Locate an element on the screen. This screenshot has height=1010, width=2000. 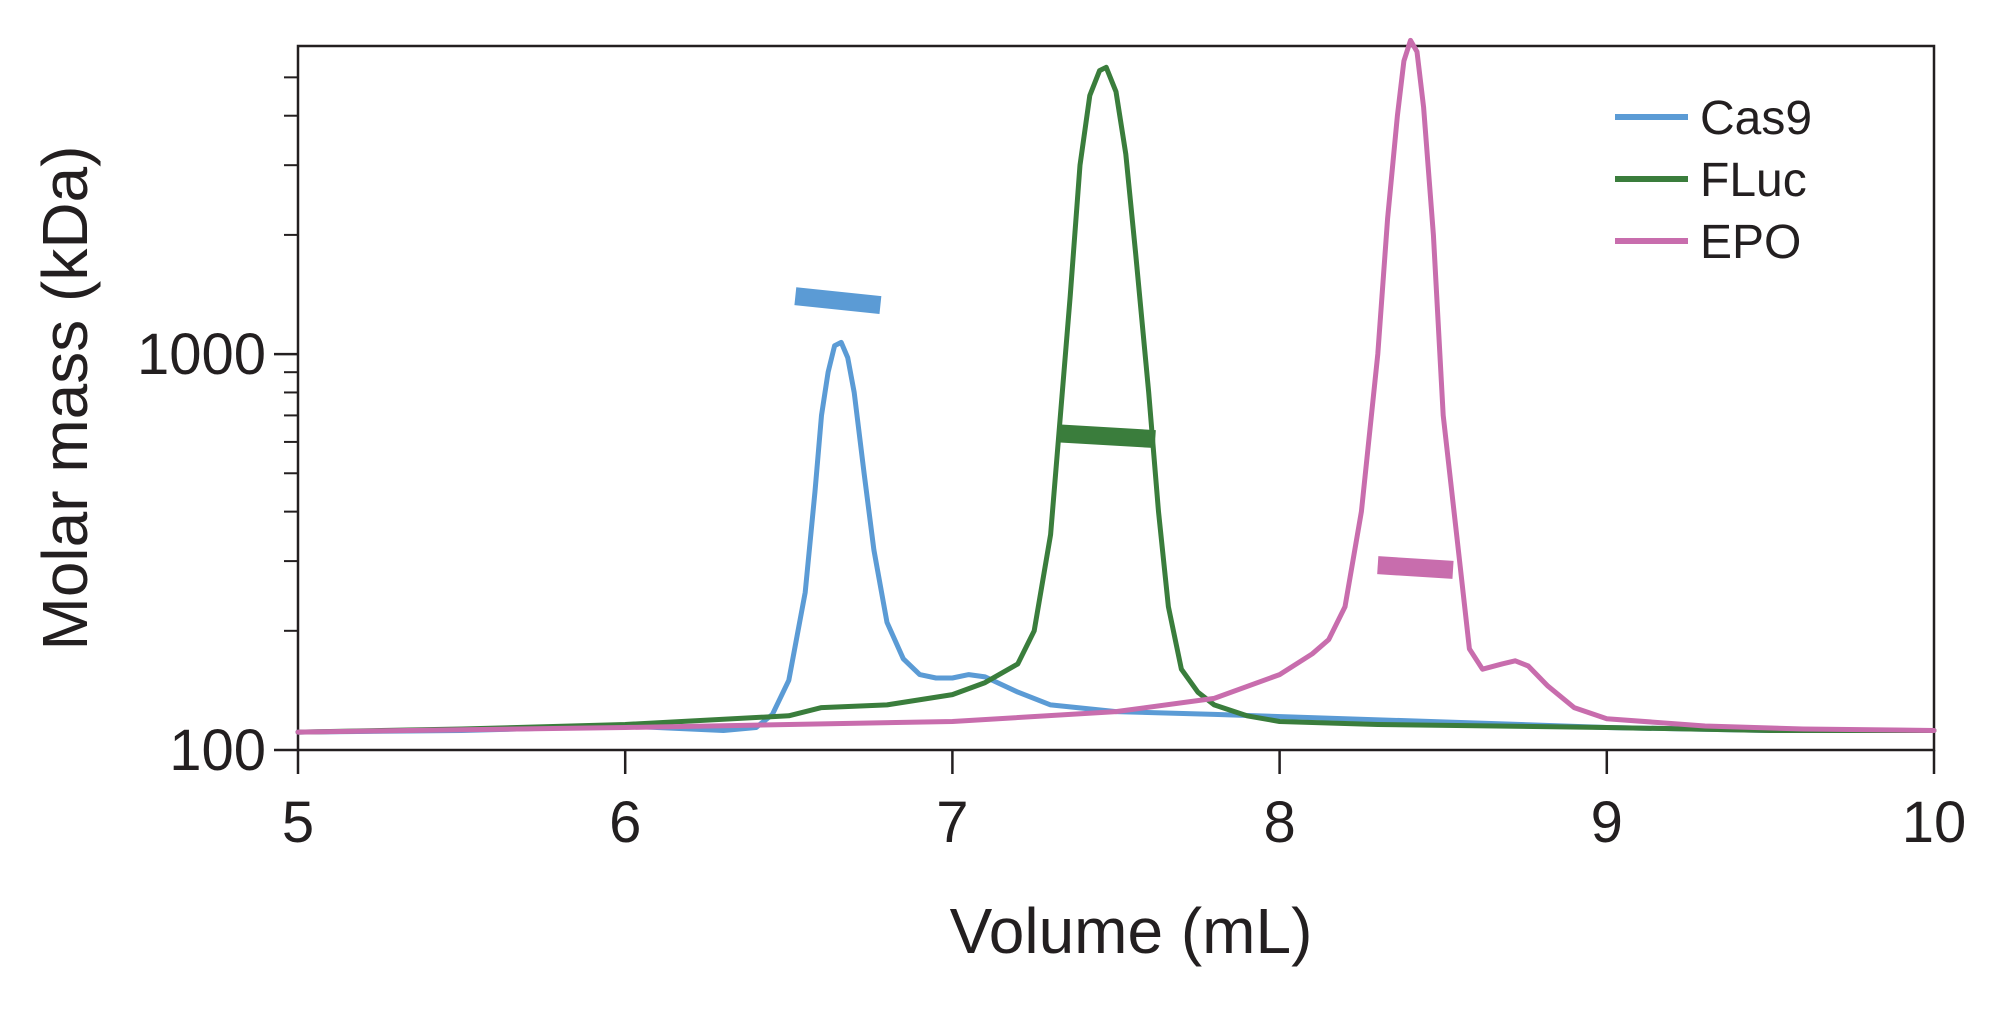
x-tick-label: 8 is located at coordinates (1279, 822).